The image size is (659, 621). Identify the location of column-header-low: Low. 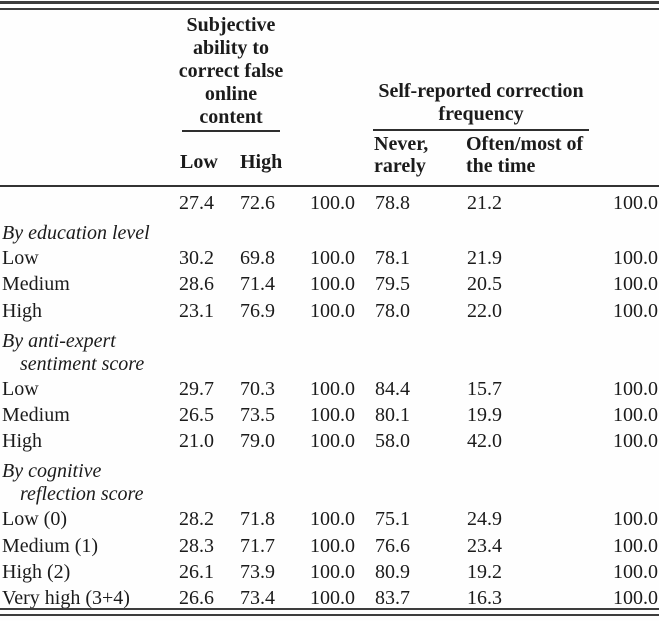
(199, 162).